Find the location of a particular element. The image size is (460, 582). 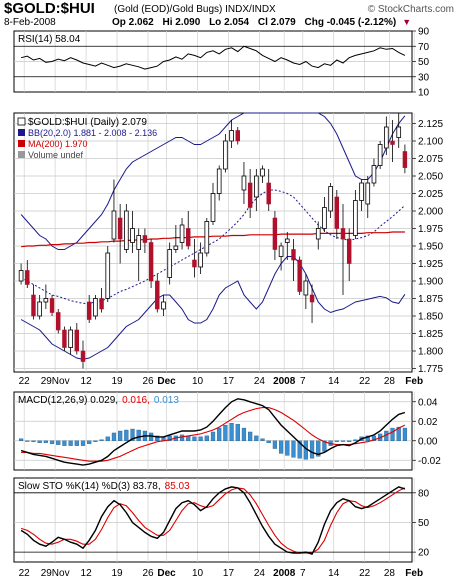

price-legend-swatch is located at coordinates (21, 121).